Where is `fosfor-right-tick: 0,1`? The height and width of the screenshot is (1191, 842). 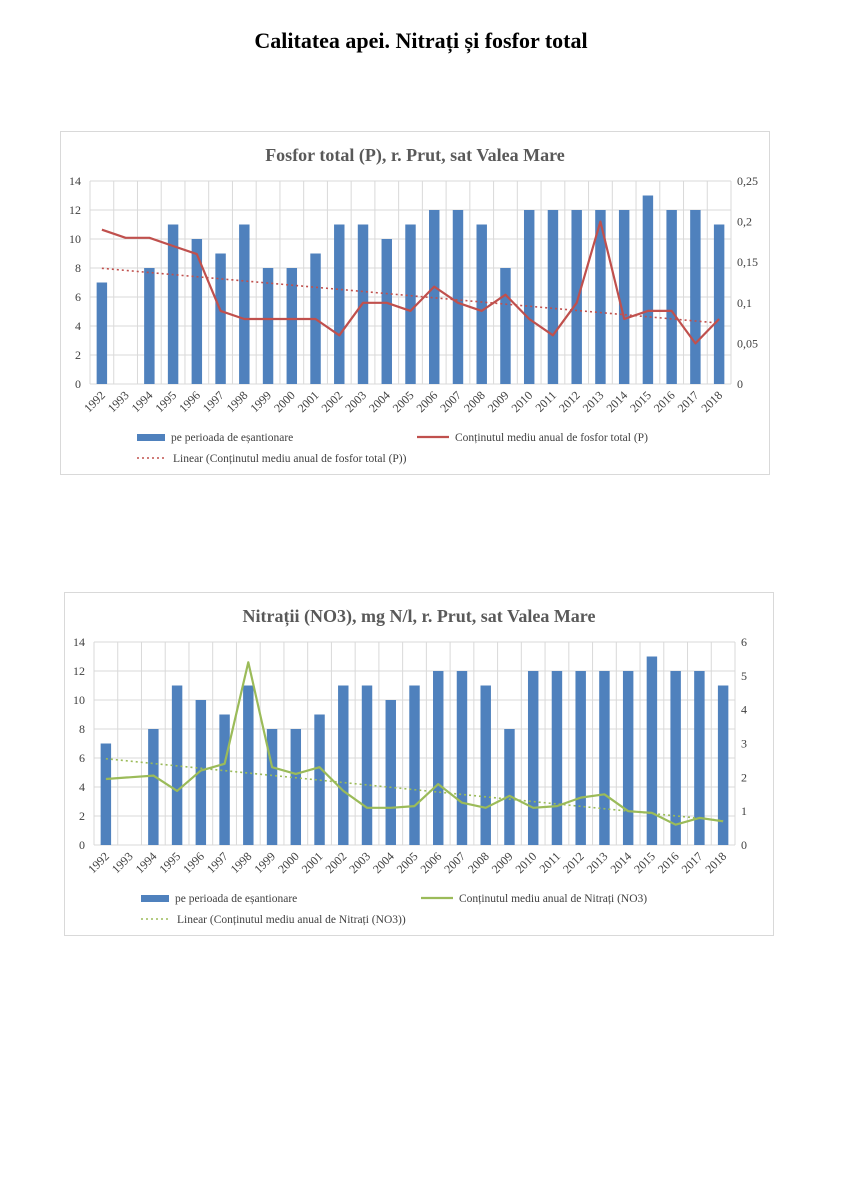 fosfor-right-tick: 0,1 is located at coordinates (744, 303).